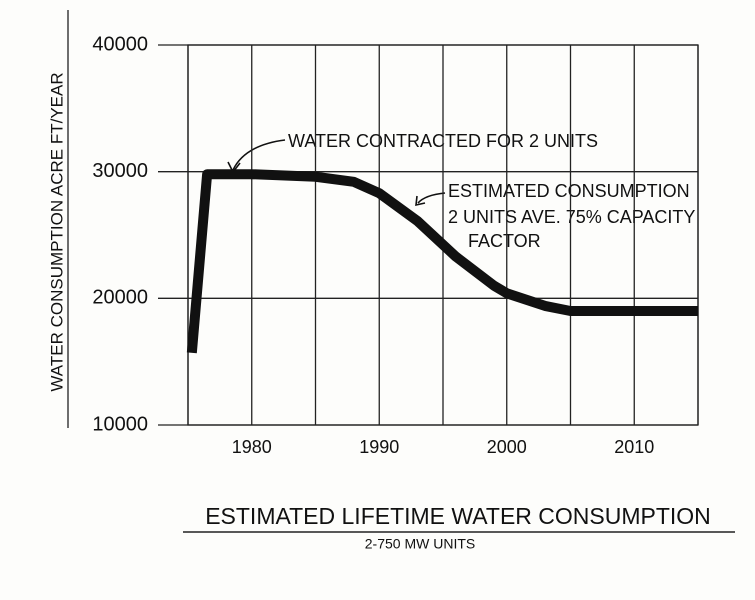 Image resolution: width=755 pixels, height=600 pixels. What do you see at coordinates (120, 44) in the screenshot?
I see `y-tick-label: 40000` at bounding box center [120, 44].